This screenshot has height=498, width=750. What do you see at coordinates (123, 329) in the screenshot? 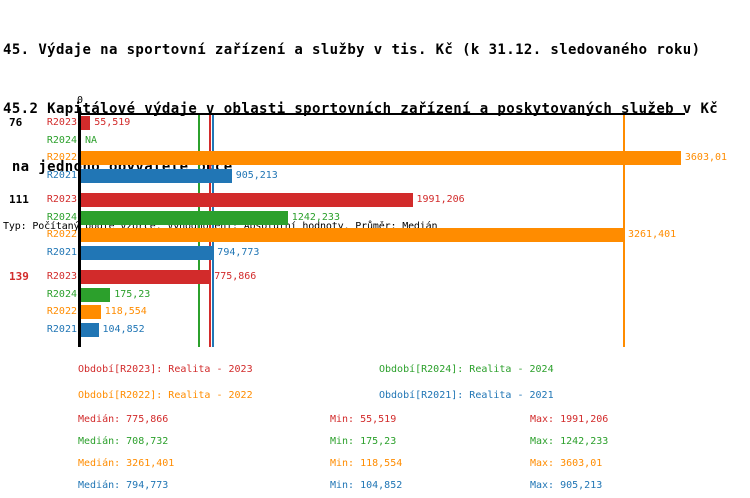
I see `bar-value-label: 104,852` at bounding box center [123, 329].